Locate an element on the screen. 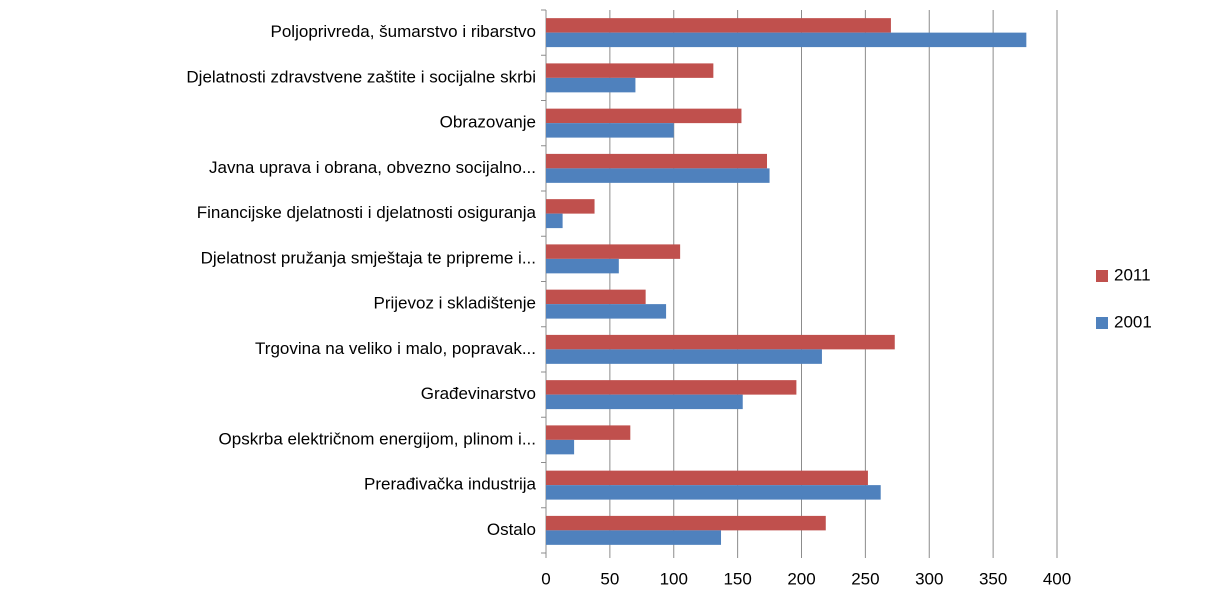 This screenshot has width=1212, height=598. x-tick-label: 100 is located at coordinates (674, 578).